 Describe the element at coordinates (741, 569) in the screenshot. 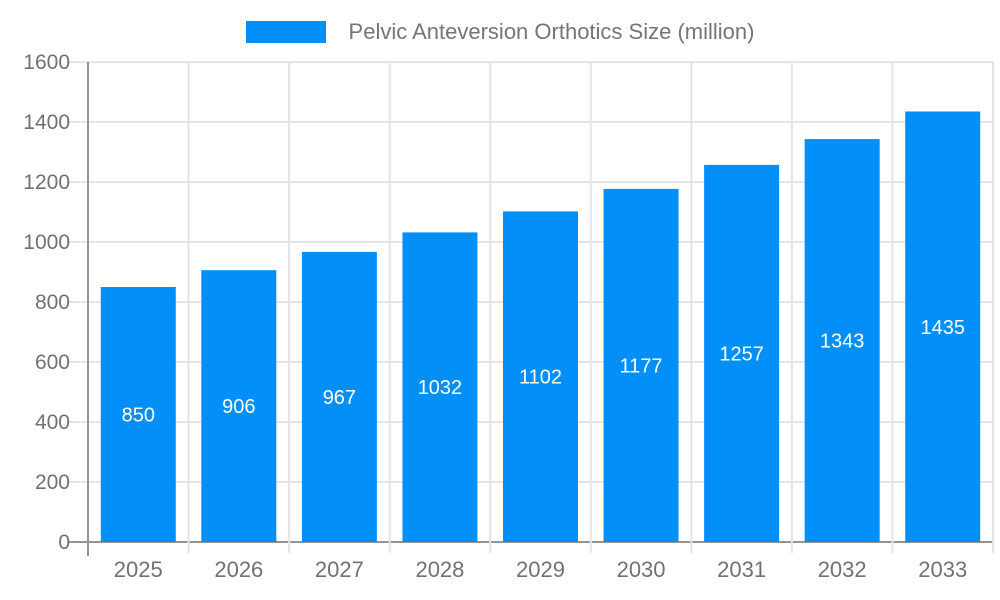

I see `x-axis-tick-label: 2031` at that location.